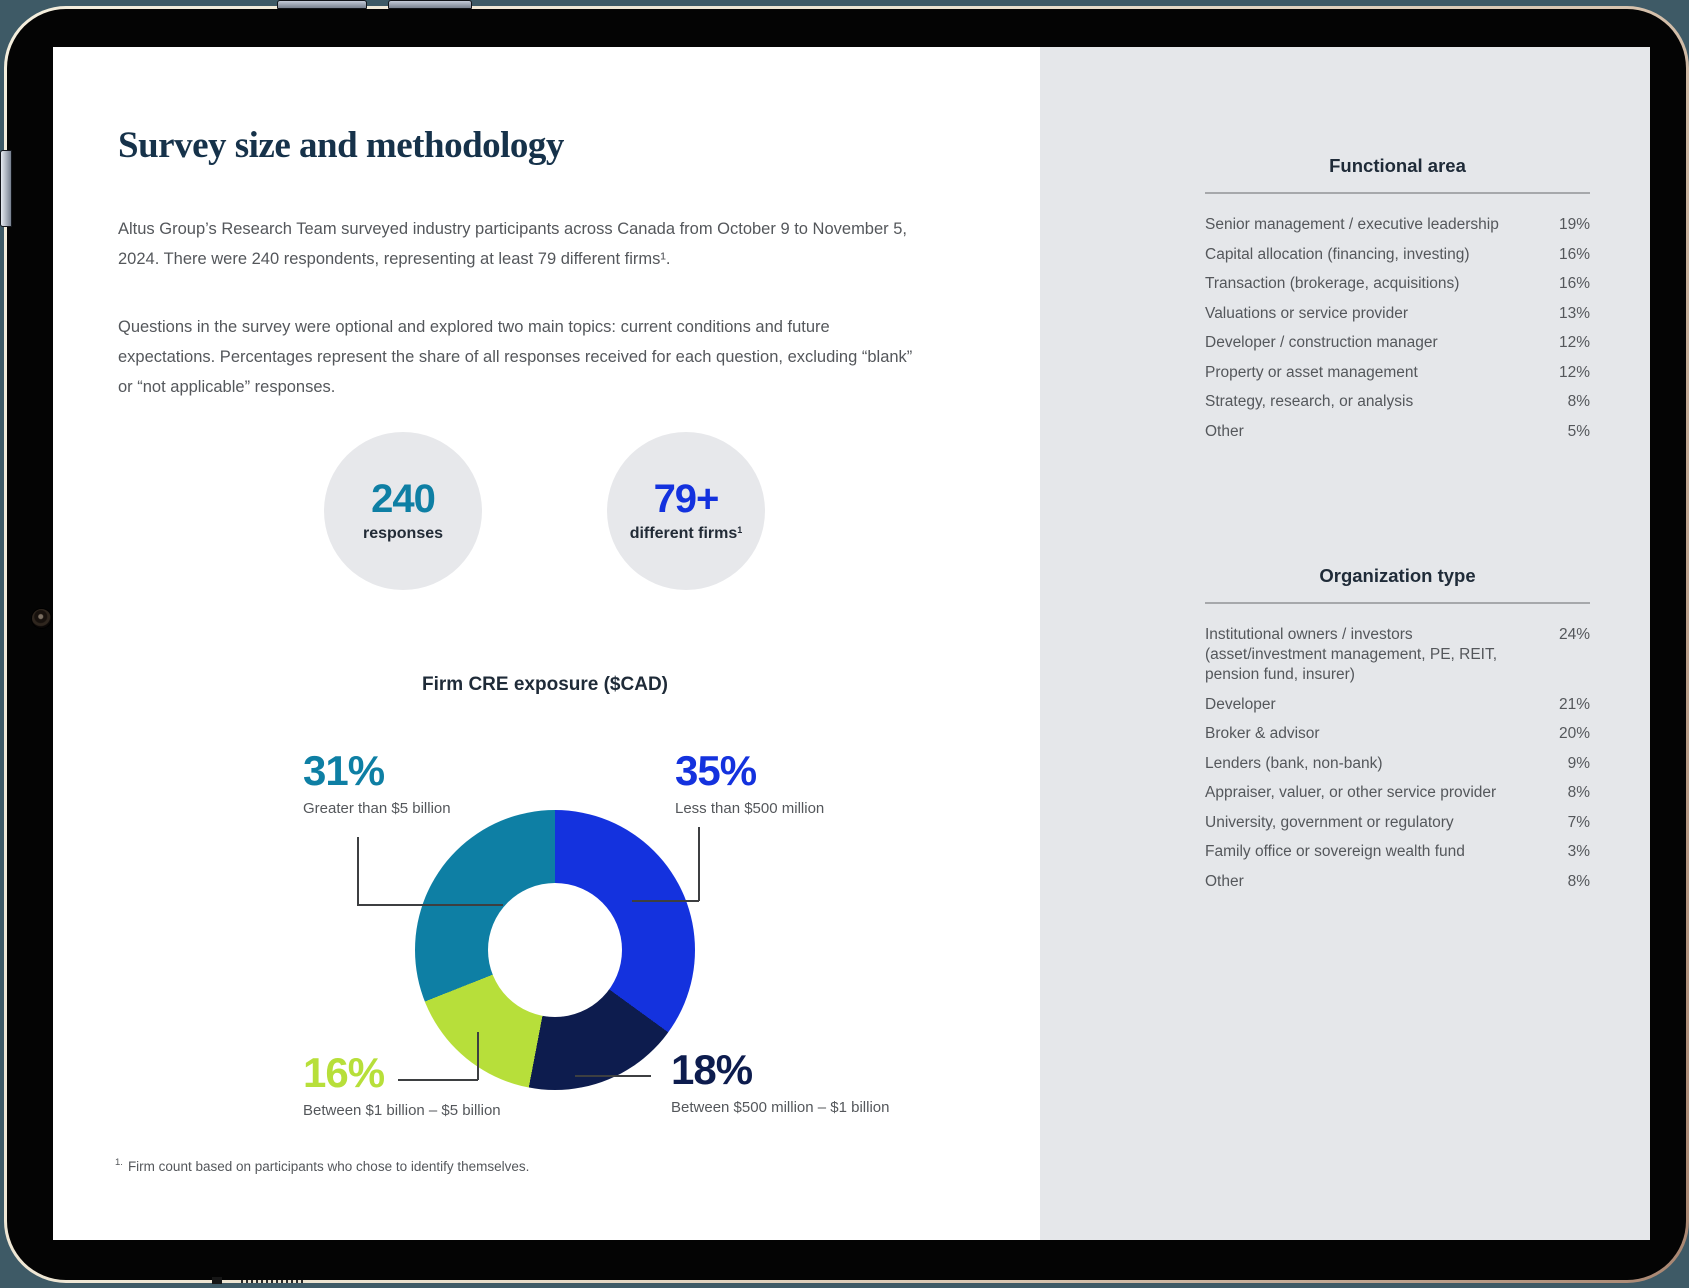 The width and height of the screenshot is (1689, 1288). I want to click on table-row: Lenders (bank, non-bank) 9%, so click(1397, 764).